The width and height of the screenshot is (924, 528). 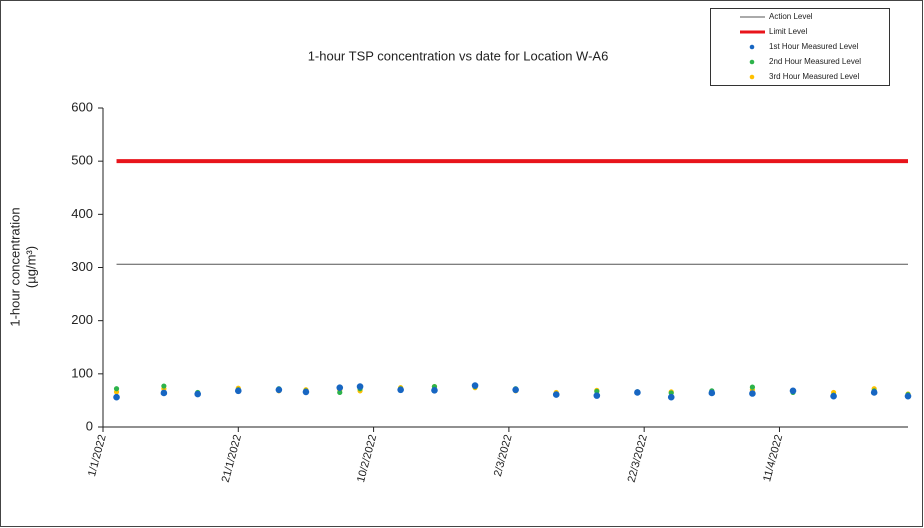 I want to click on y-axis-title: 1-hour concentration (µg/m³), so click(x=22, y=266).